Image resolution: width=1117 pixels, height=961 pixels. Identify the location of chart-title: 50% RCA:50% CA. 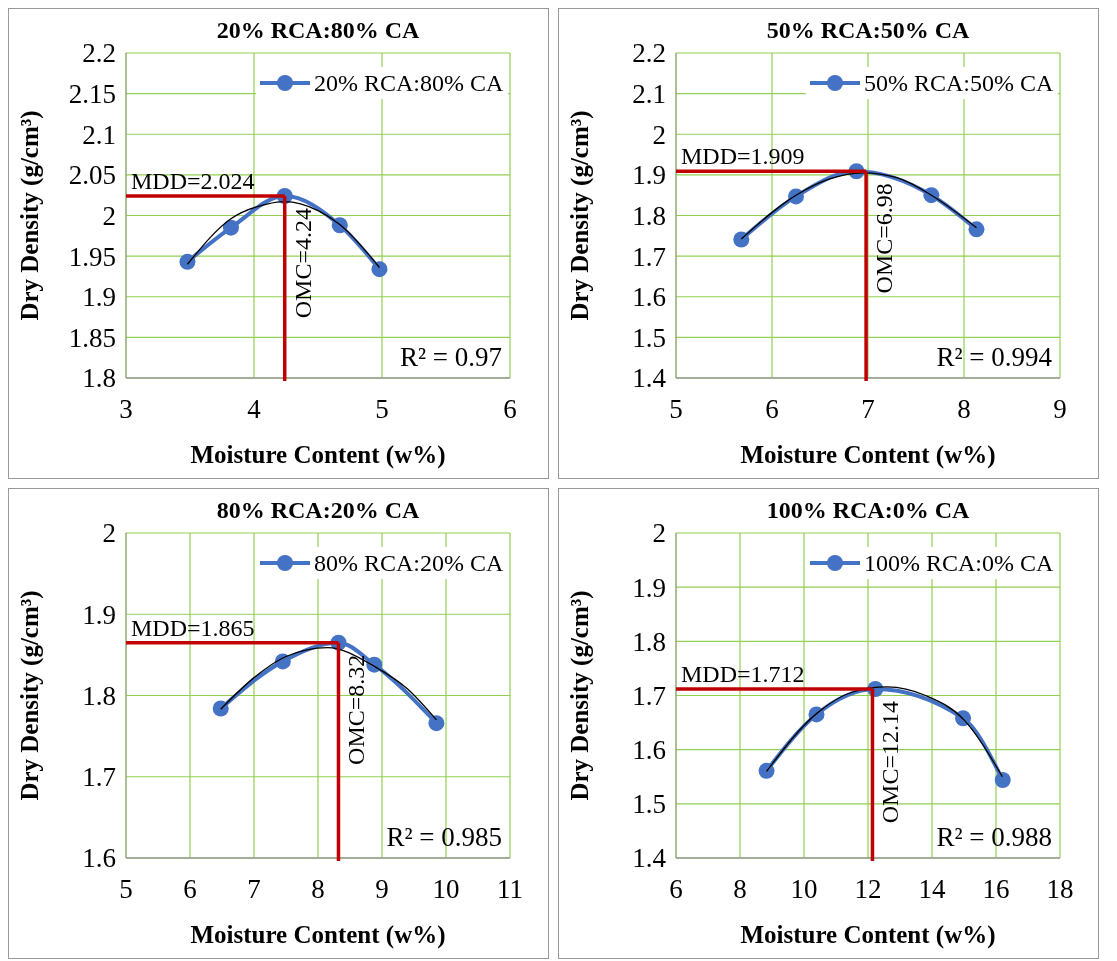
(868, 30).